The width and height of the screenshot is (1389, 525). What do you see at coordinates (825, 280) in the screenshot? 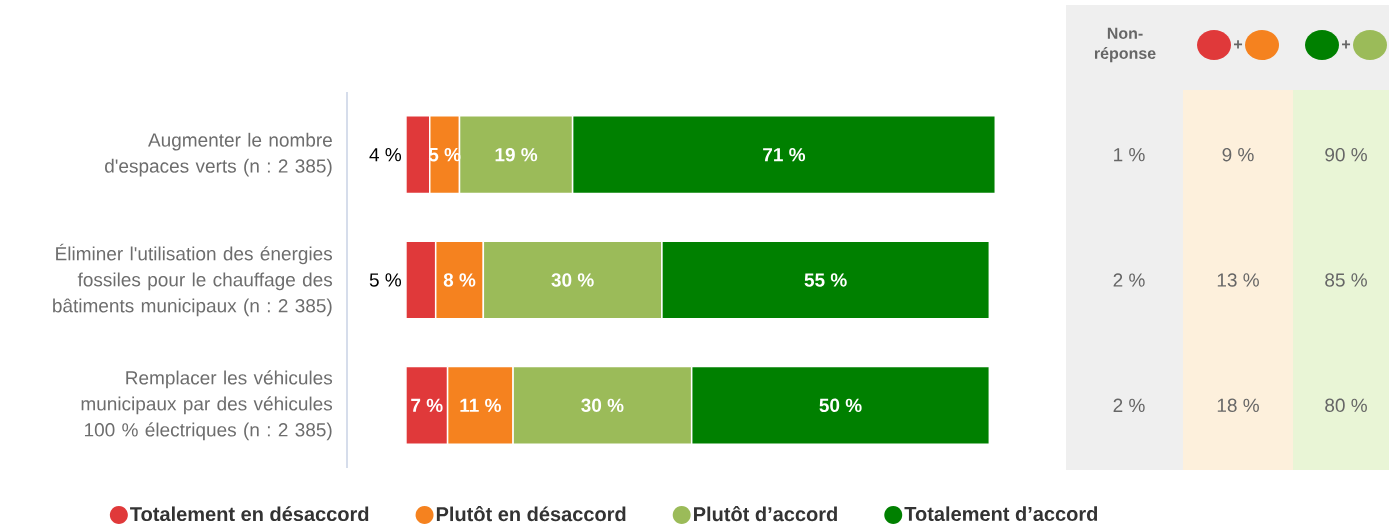
I see `data-label: 55 %` at bounding box center [825, 280].